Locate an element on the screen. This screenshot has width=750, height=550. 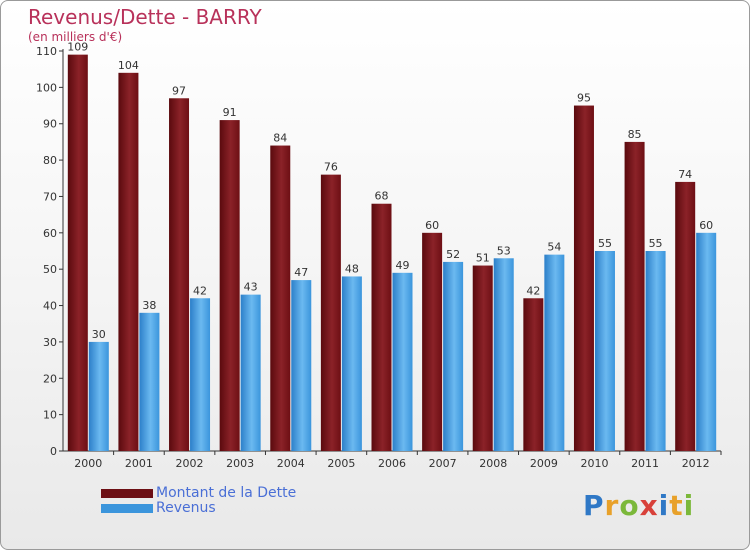
data-label-dette: 85 is located at coordinates (635, 134).